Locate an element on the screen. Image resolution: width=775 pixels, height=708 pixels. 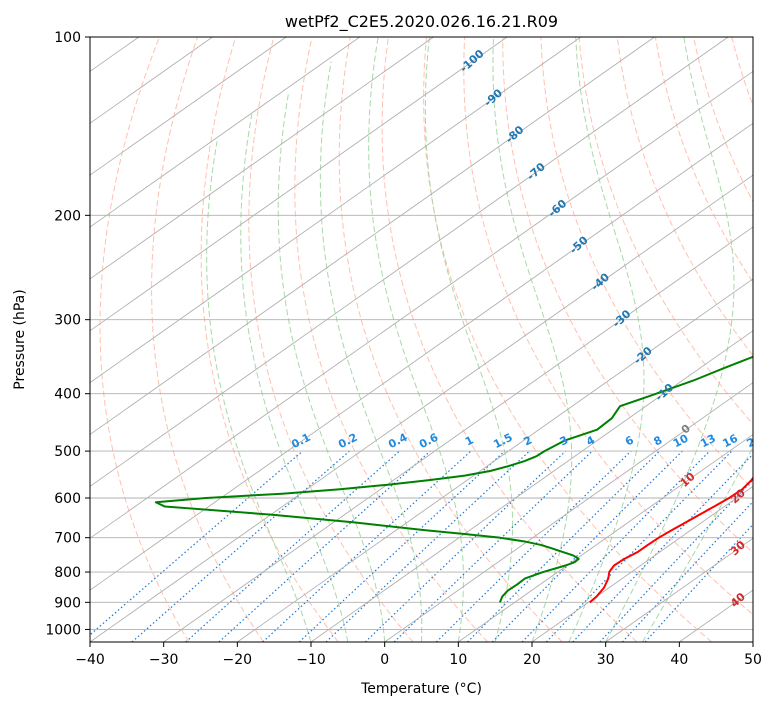
y-tick-label: 900 is located at coordinates (67, 603).